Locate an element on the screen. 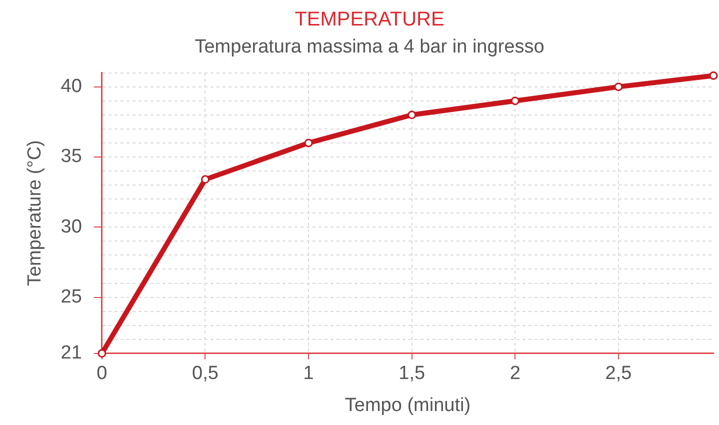 The height and width of the screenshot is (425, 719). y-tick-label: 40 is located at coordinates (71, 87).